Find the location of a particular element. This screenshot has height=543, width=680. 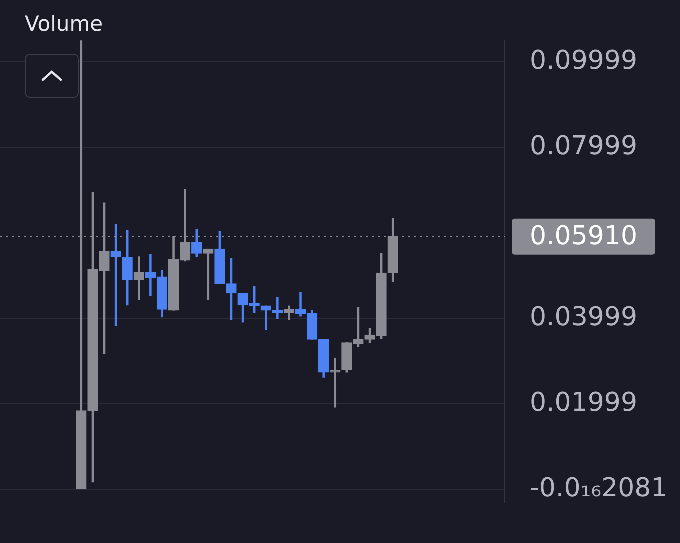

y-tick-label: 0.03999 is located at coordinates (584, 317).